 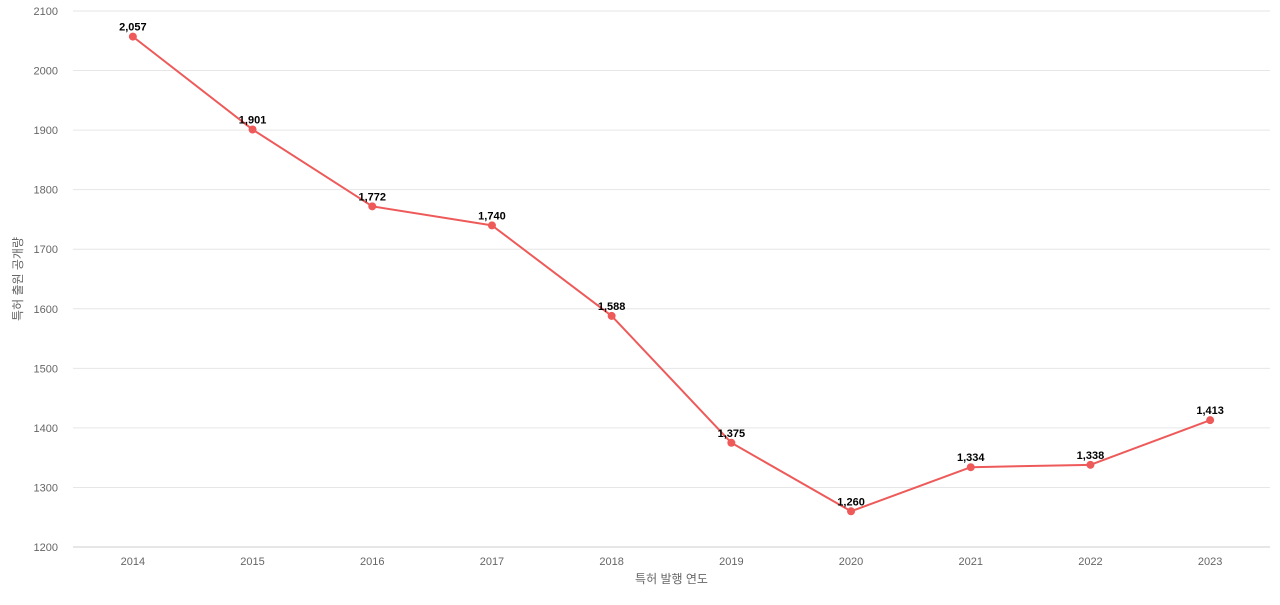 I want to click on x-tick-label: 2021, so click(x=971, y=562).